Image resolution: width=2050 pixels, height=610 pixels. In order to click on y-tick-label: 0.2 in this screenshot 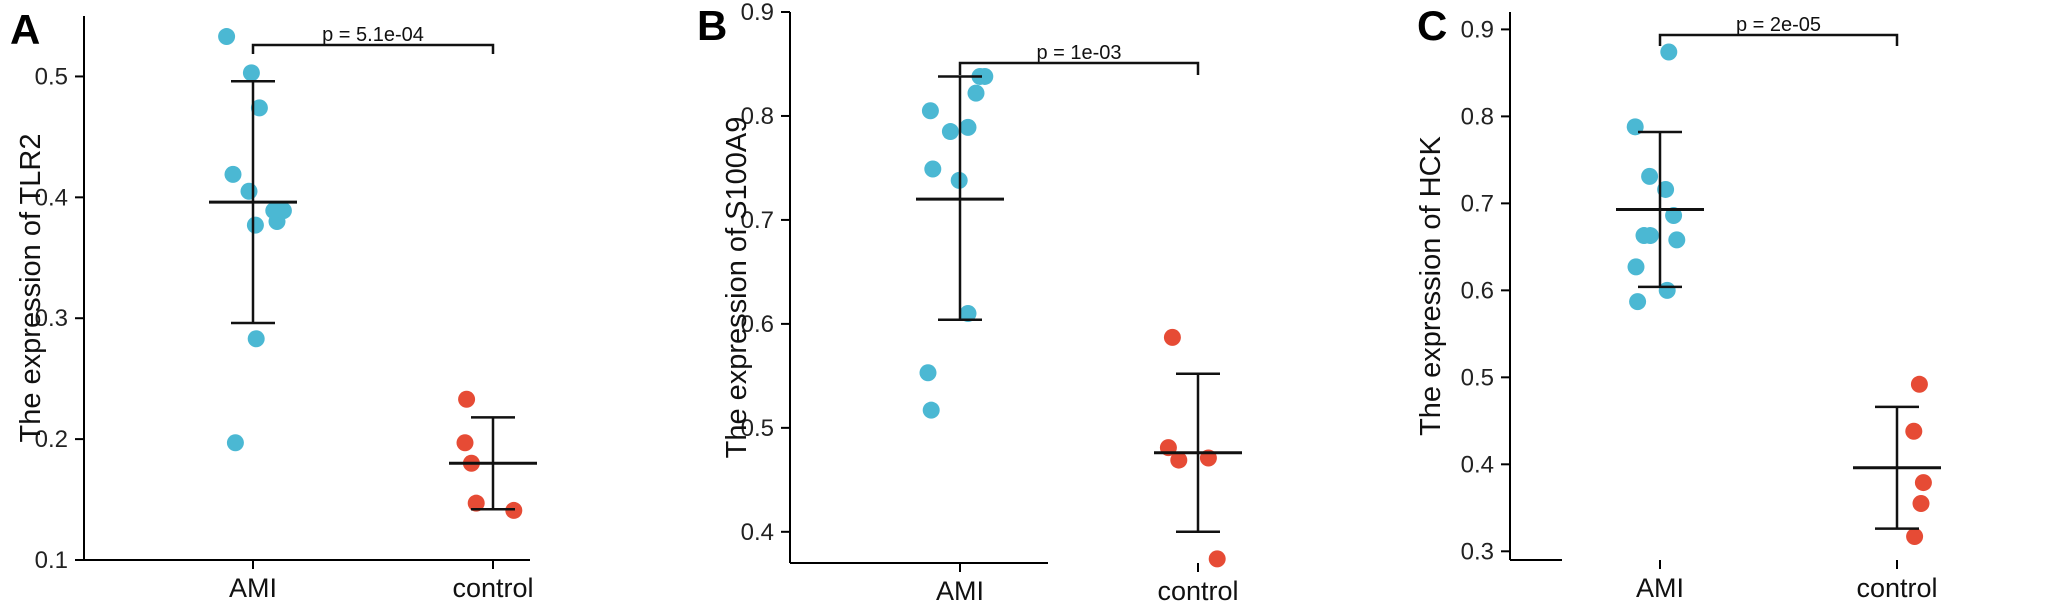, I will do `click(51, 439)`.